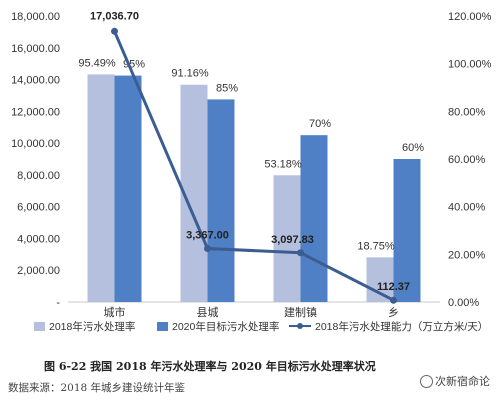 This screenshot has height=402, width=499. I want to click on chart-title: 图 6-22 我国 2018 年污水处理率与 2020 年目标污水处理率状况, so click(210, 366).